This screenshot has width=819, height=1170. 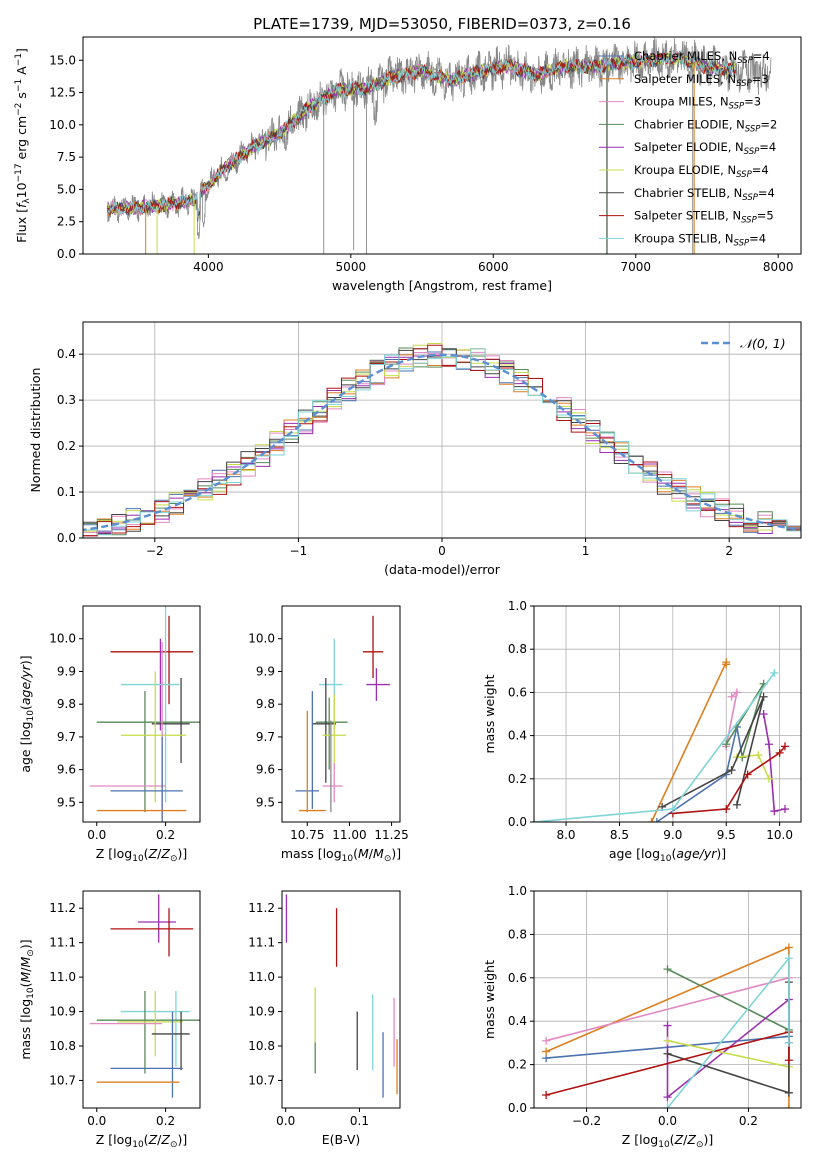 What do you see at coordinates (66, 492) in the screenshot?
I see `y-tick-label: 0.1` at bounding box center [66, 492].